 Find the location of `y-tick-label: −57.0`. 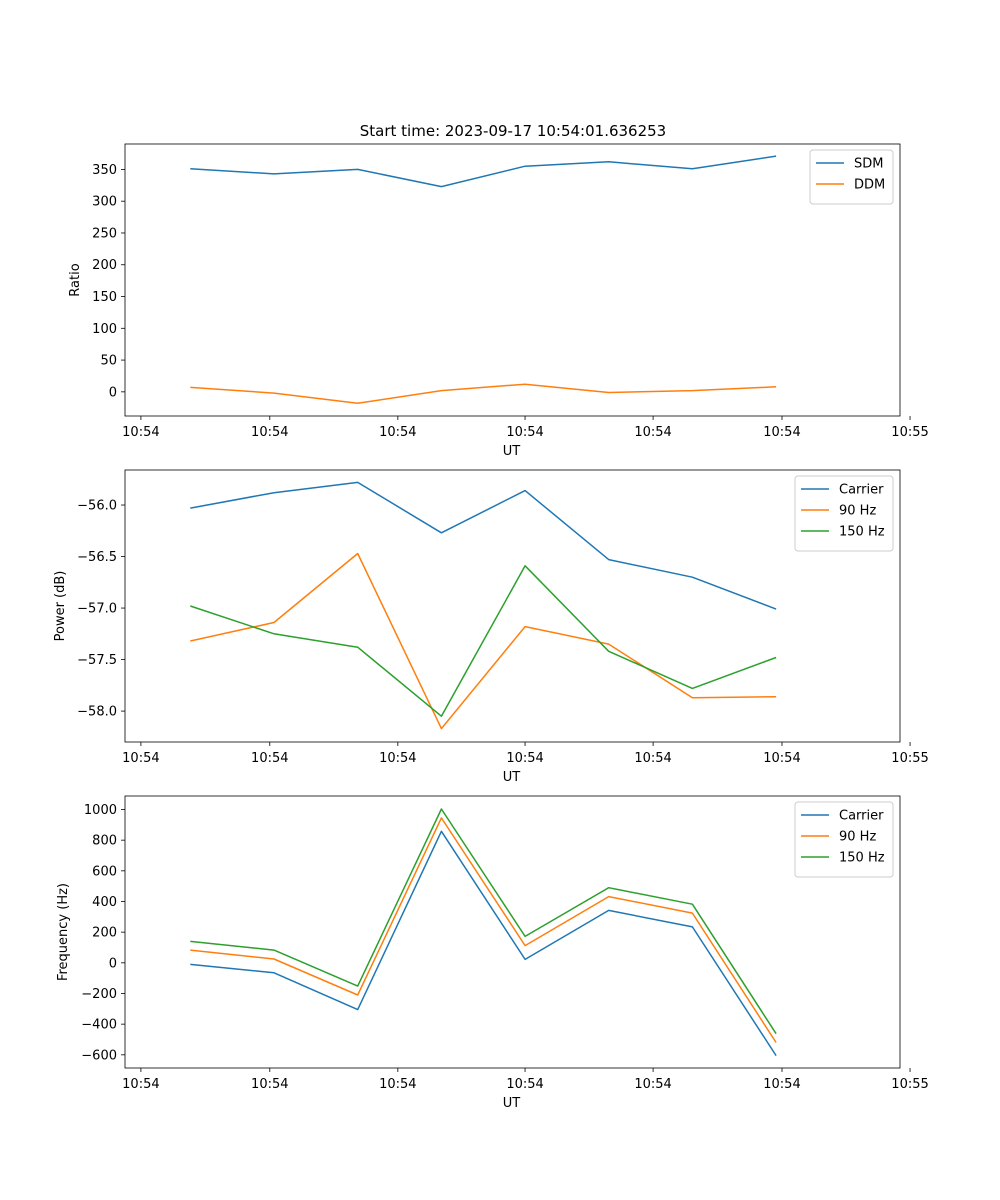

y-tick-label: −57.0 is located at coordinates (97, 609).